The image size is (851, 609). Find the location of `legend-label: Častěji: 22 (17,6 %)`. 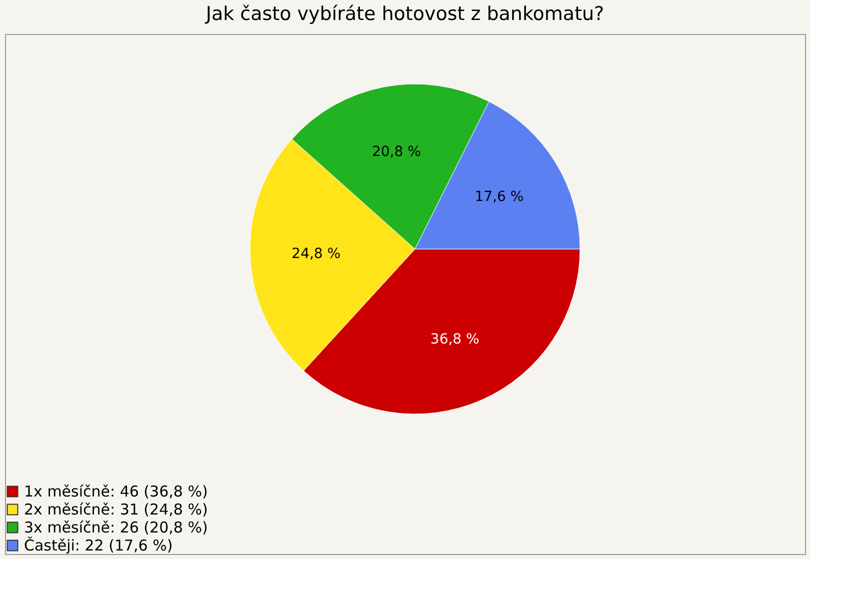

legend-label: Častěji: 22 (17,6 %) is located at coordinates (98, 545).